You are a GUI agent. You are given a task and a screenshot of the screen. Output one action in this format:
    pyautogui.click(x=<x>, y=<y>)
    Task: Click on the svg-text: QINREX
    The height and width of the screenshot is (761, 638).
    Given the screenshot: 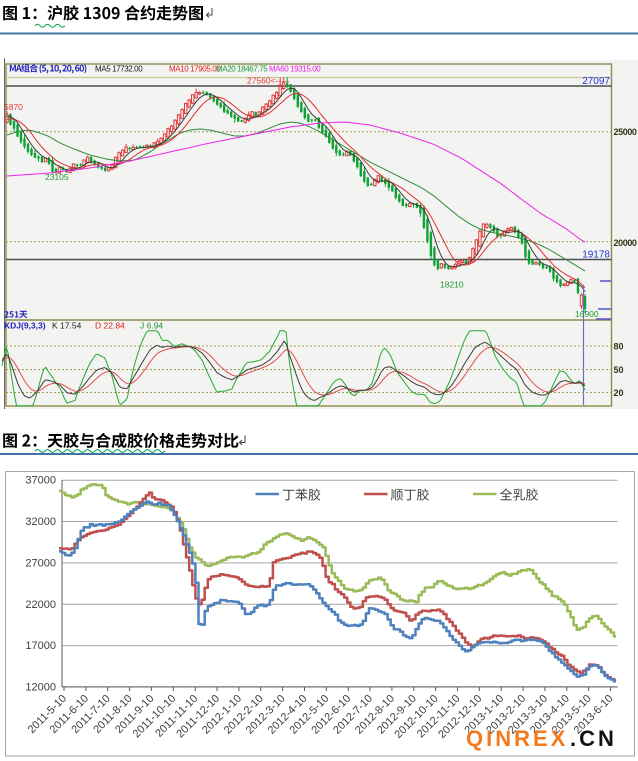 What is the action you would take?
    pyautogui.click(x=517, y=738)
    